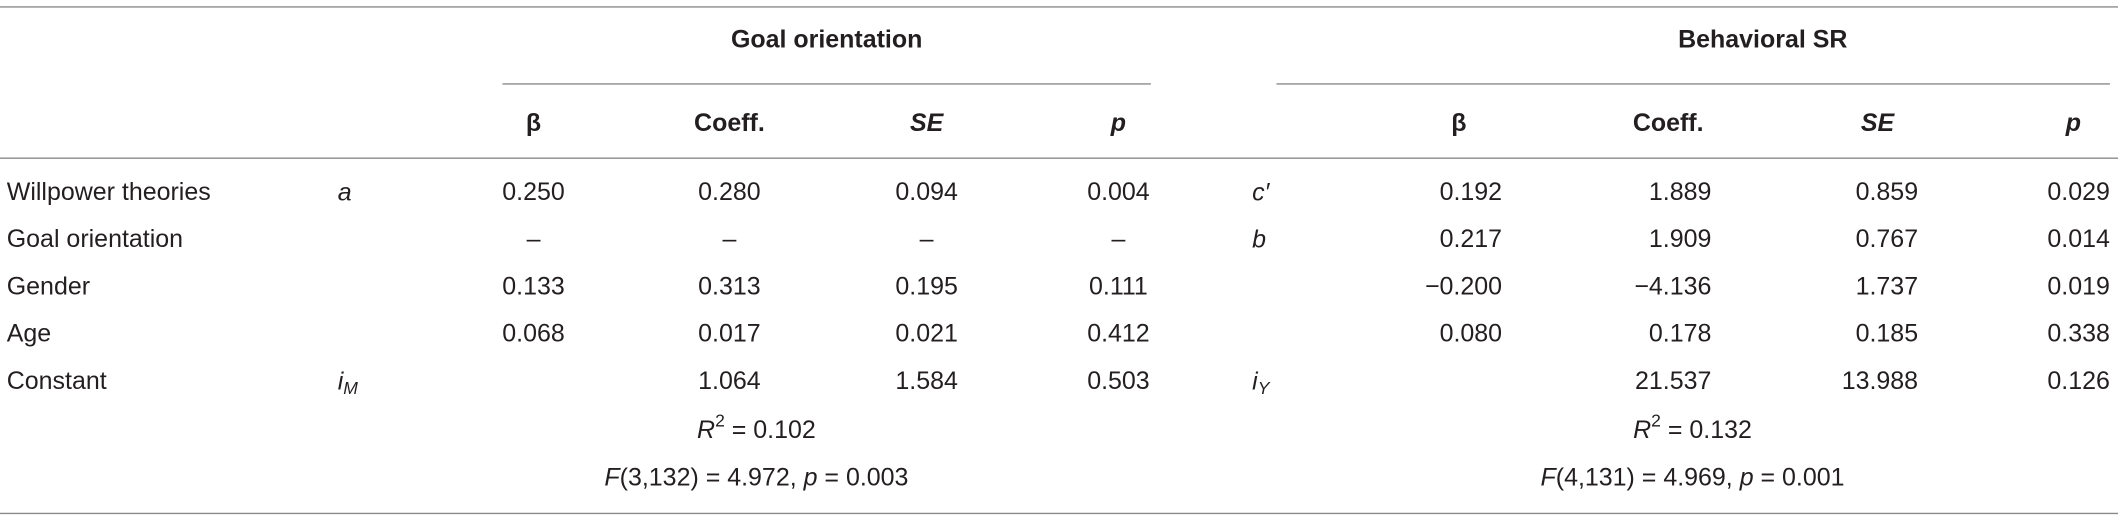 This screenshot has width=2118, height=519. I want to click on r2-value: = 0.132, so click(1706, 430).